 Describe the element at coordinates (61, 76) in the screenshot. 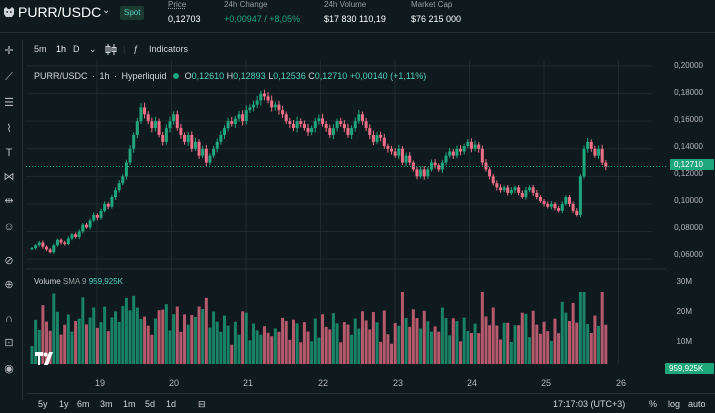

I see `legend-symbol: PURR/USDC` at that location.